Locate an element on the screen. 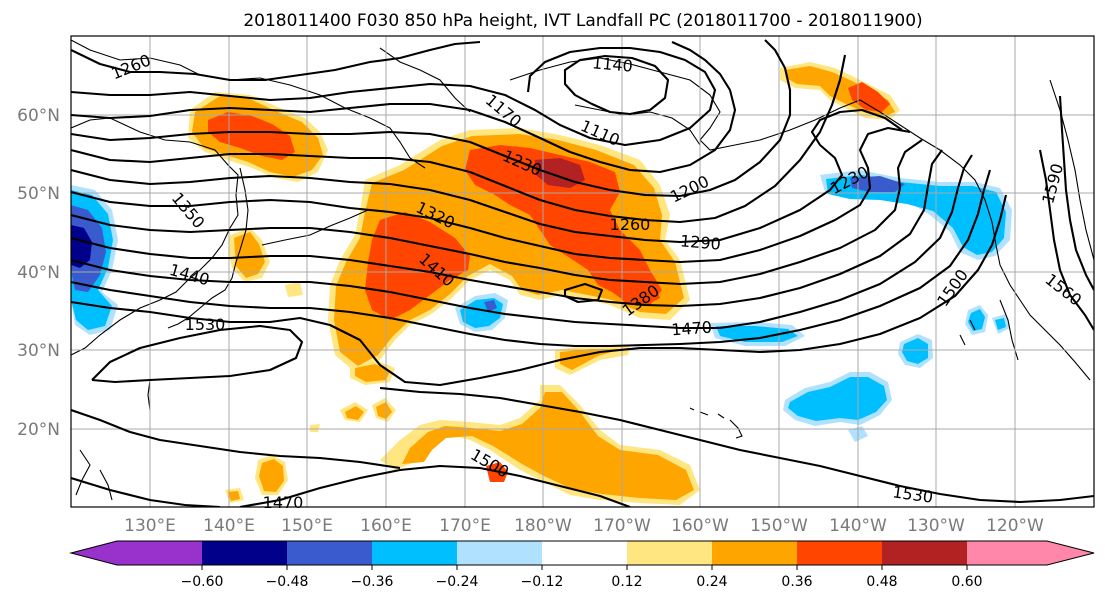 The width and height of the screenshot is (1105, 601). colorbar-tick-label: −0.60 is located at coordinates (202, 582).